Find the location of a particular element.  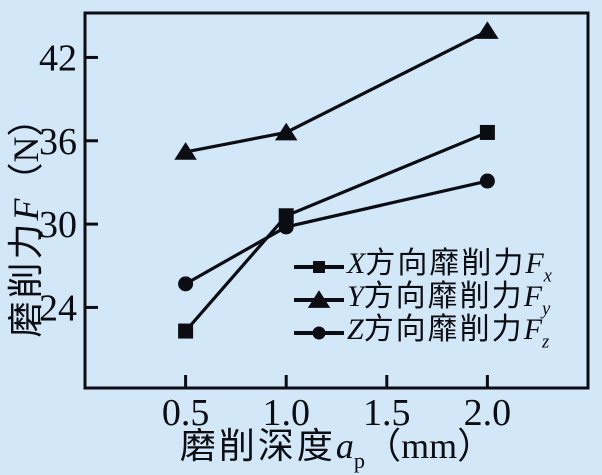

legend-item: X方向靡削力Fx is located at coordinates (423, 266).